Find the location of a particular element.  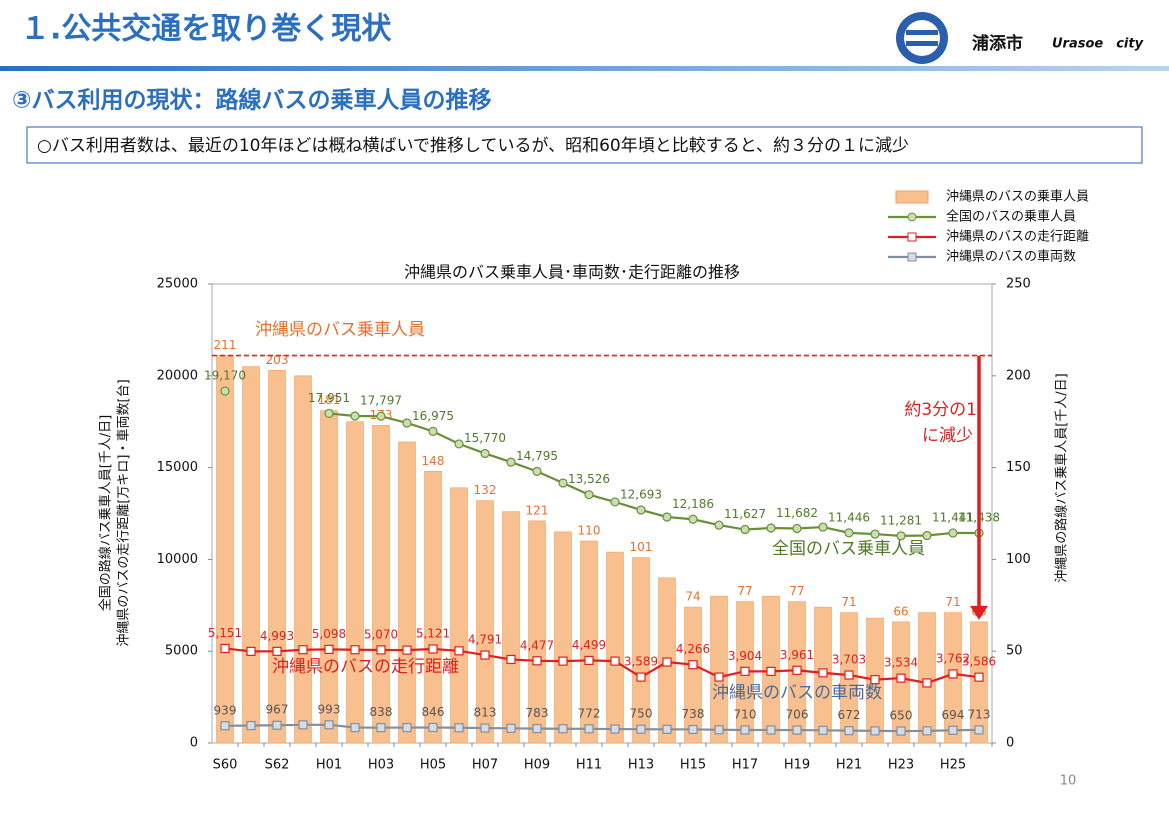

point-value-label: 11,627 is located at coordinates (745, 514).